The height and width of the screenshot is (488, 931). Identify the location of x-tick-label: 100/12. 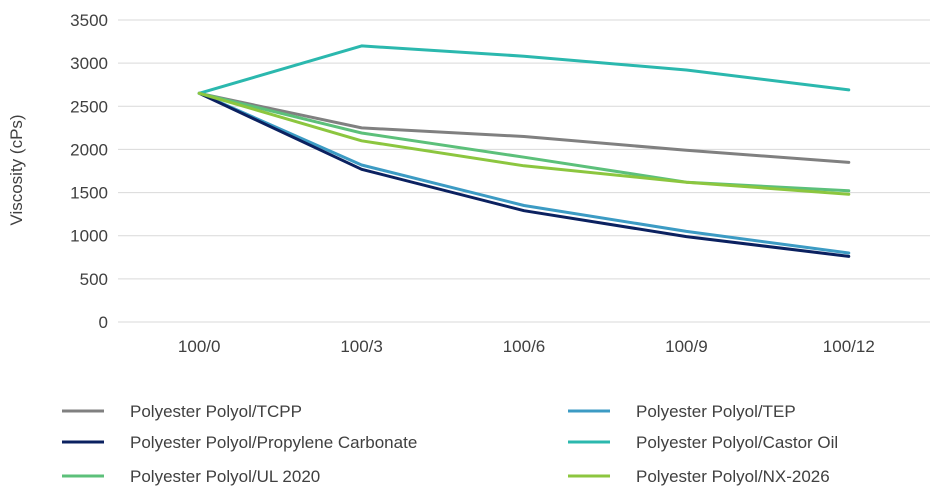
(849, 346).